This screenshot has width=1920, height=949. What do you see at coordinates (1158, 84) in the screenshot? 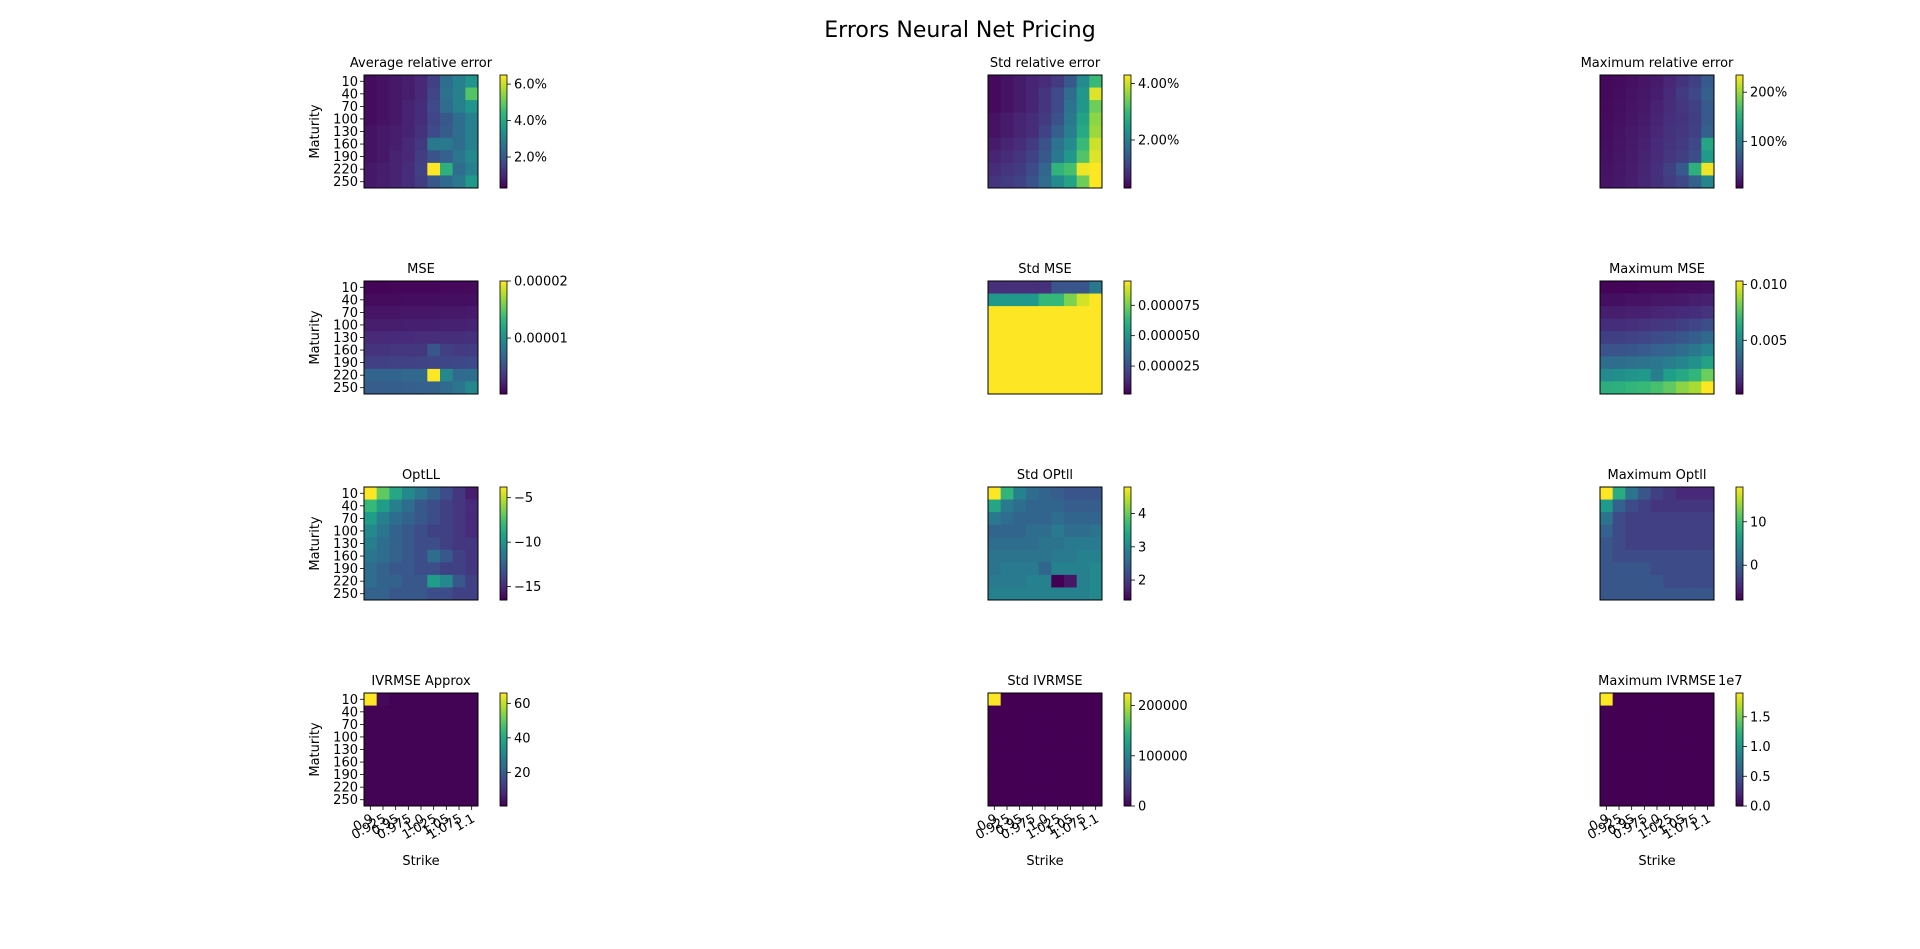
I see `colorbar-tick-label: 4.00%` at bounding box center [1158, 84].